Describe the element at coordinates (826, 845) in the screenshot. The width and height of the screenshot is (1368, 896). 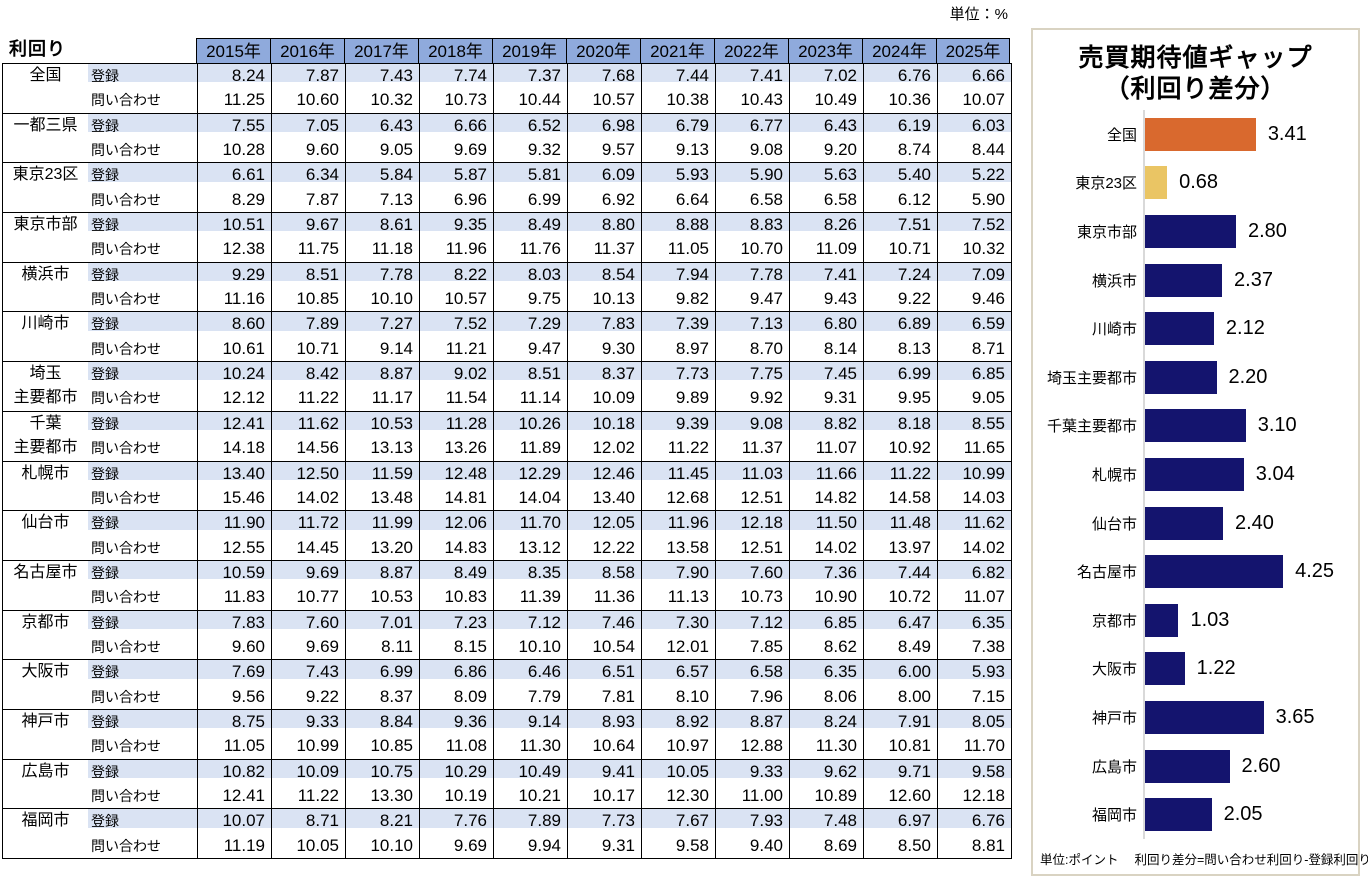
I see `value-cell: 8.69` at that location.